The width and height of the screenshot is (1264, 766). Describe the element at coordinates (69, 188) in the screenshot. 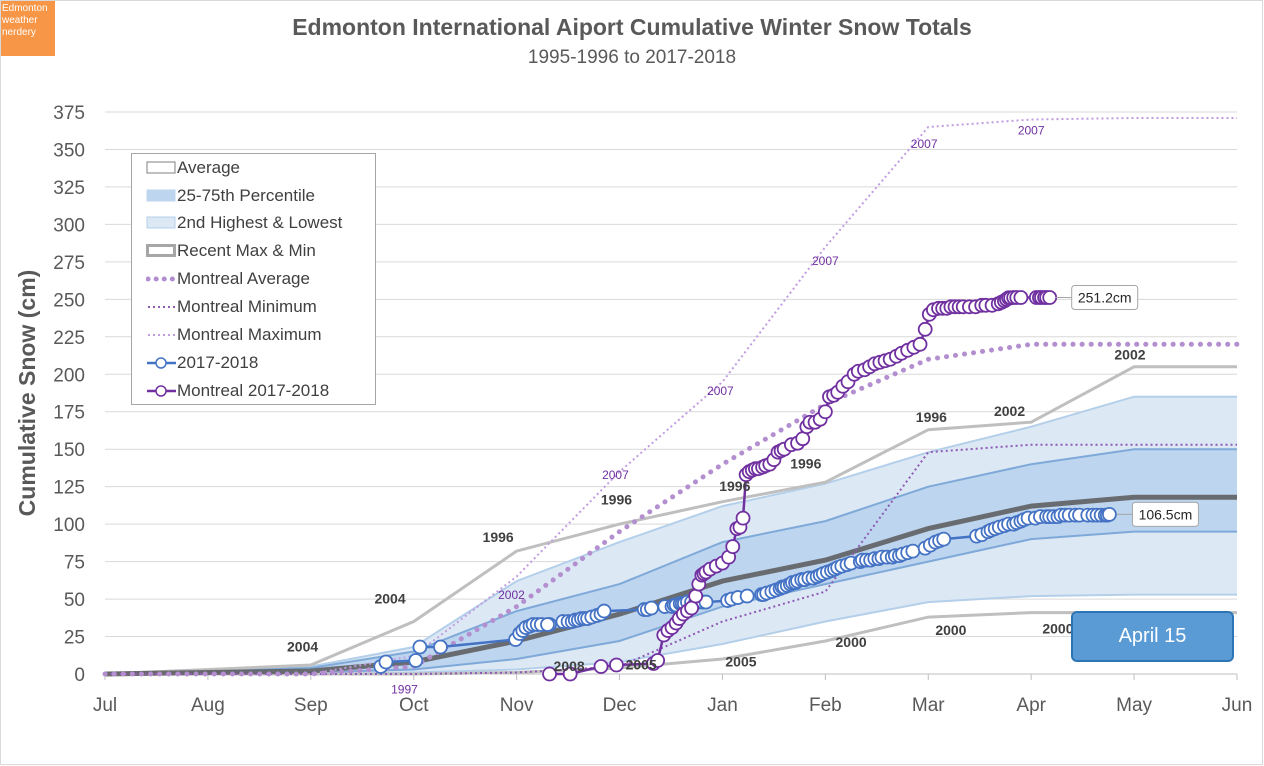

I see `y-tick-label: 325` at that location.